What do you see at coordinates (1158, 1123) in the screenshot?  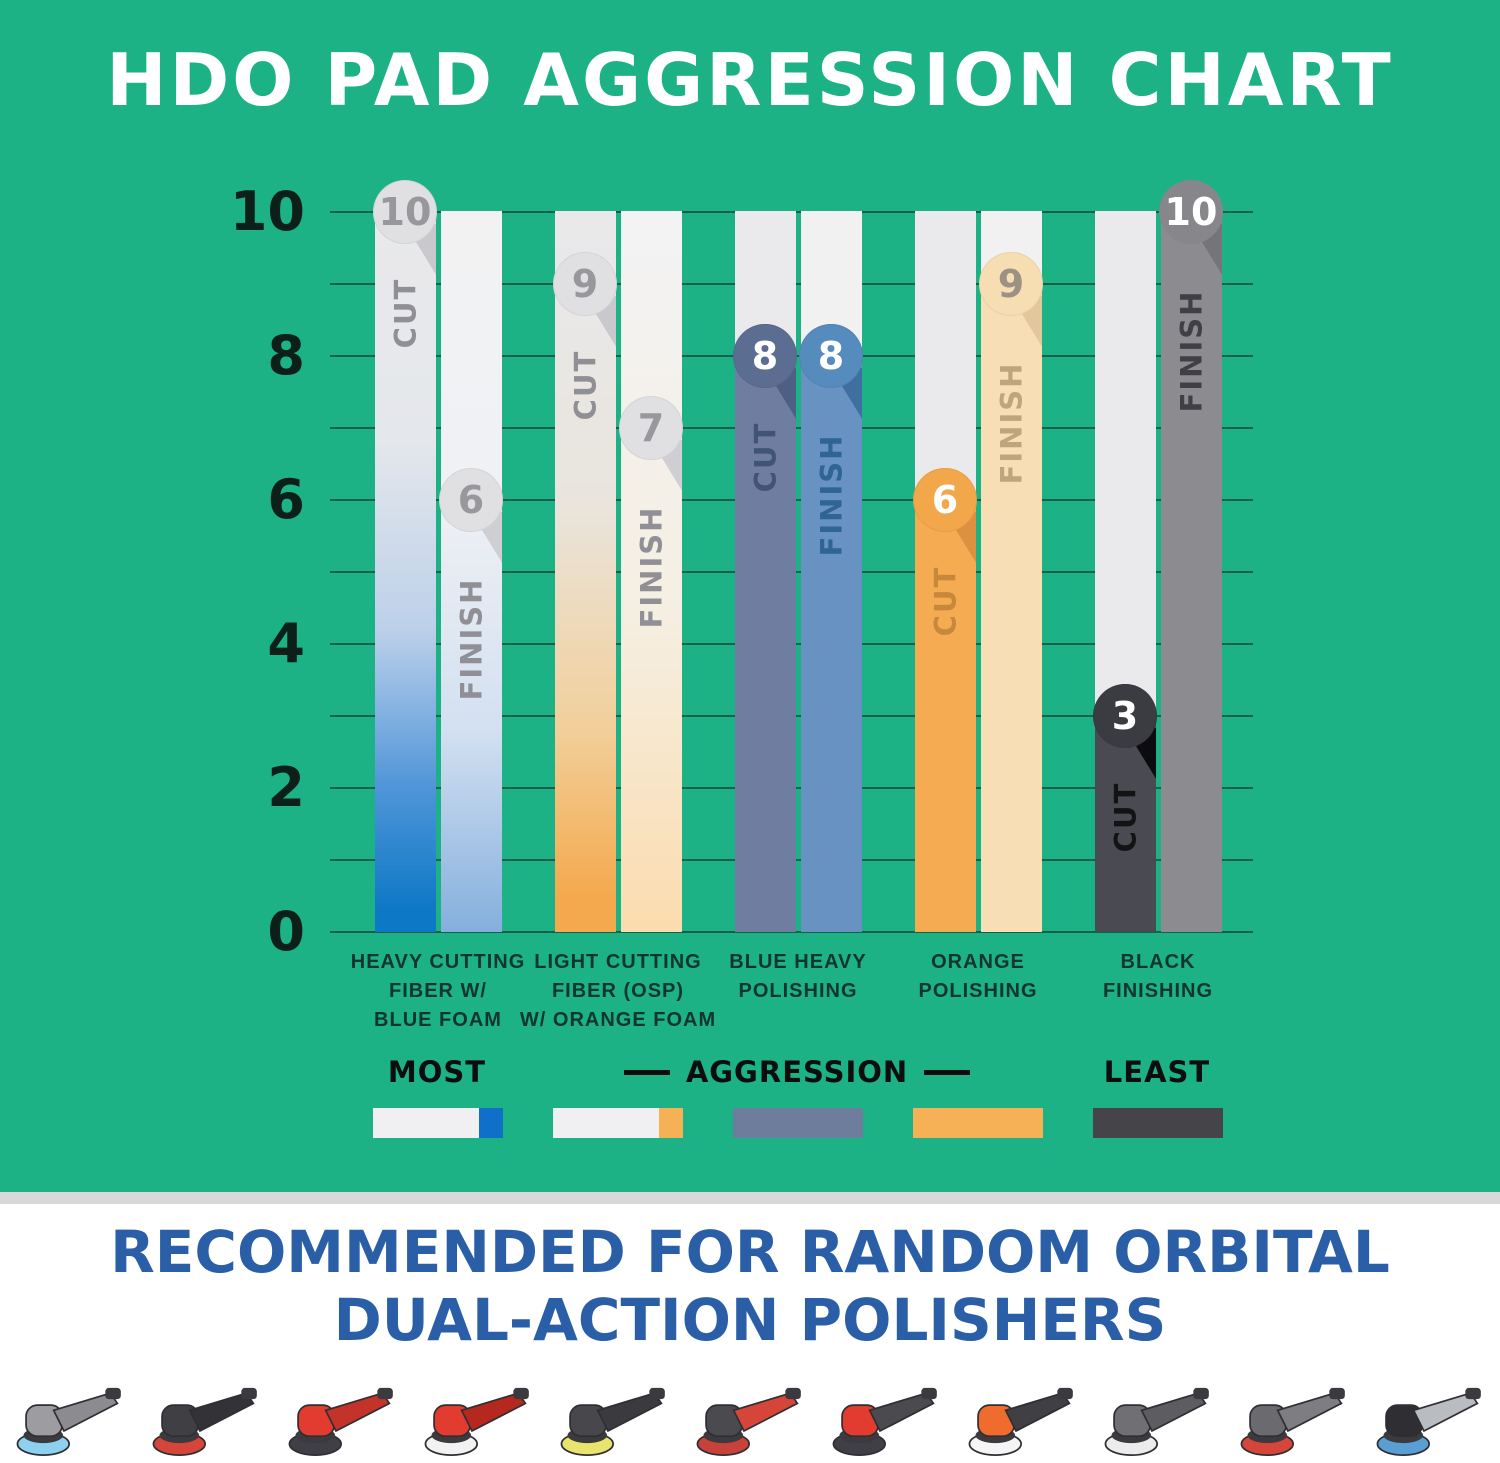 I see `legend-swatch-black` at bounding box center [1158, 1123].